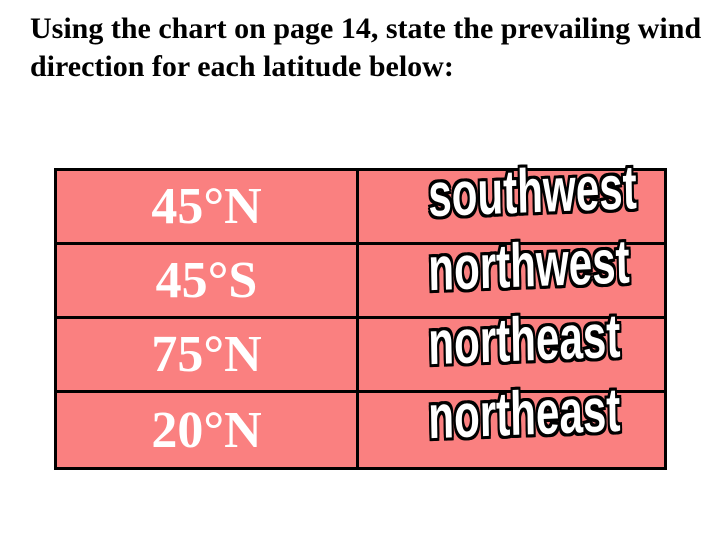  Describe the element at coordinates (208, 356) in the screenshot. I see `latitude-cell: 75°N` at that location.